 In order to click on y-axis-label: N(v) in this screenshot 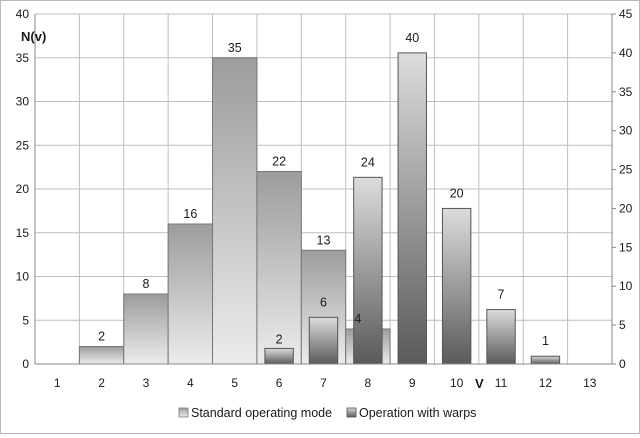, I will do `click(33, 36)`.